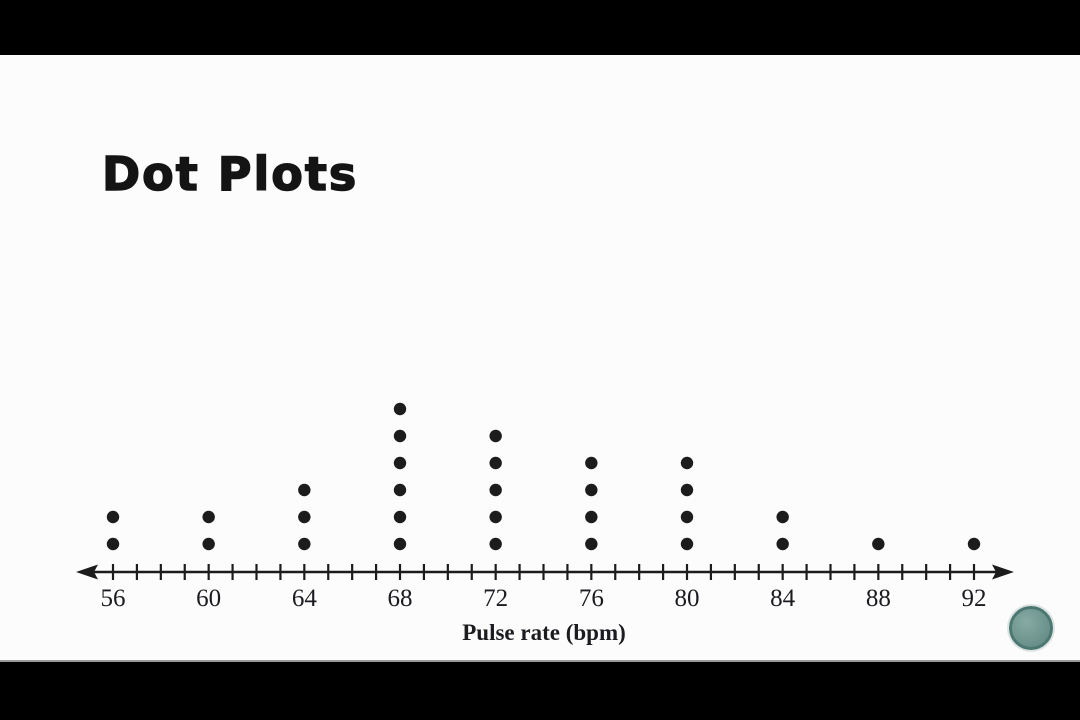 Image resolution: width=1080 pixels, height=720 pixels. Describe the element at coordinates (230, 174) in the screenshot. I see `page-title: Dot Plots` at that location.